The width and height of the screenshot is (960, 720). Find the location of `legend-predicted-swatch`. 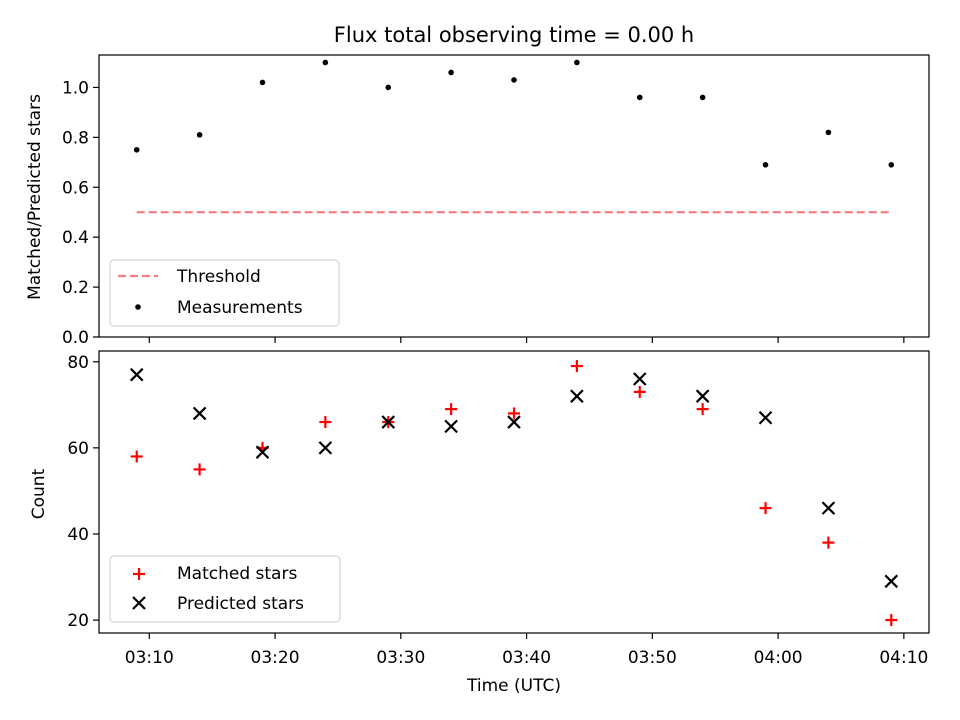

legend-predicted-swatch is located at coordinates (139, 603).